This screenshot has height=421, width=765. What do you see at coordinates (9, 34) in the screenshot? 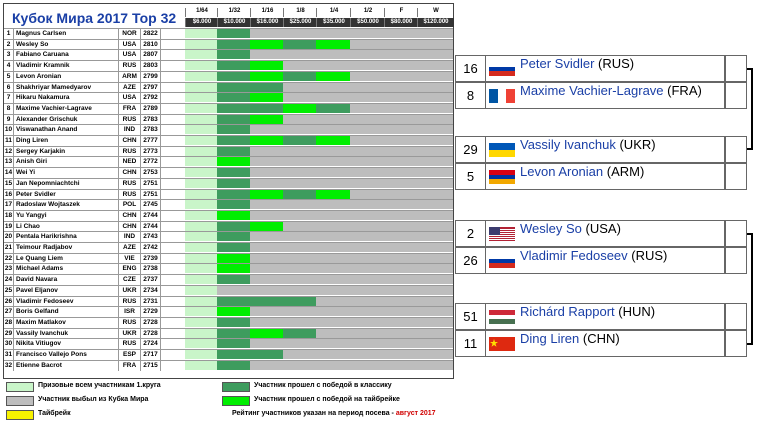
I see `player-seed: 1` at bounding box center [9, 34].